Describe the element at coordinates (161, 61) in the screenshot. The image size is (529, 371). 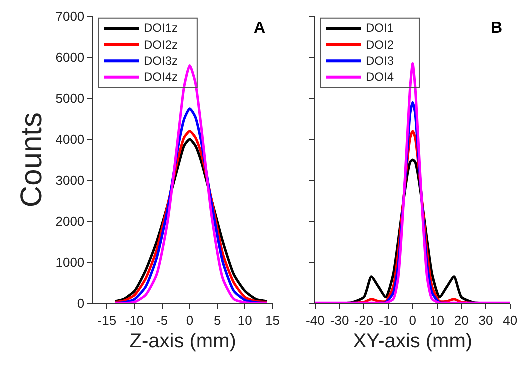
I see `legend-label: DOI3z` at that location.